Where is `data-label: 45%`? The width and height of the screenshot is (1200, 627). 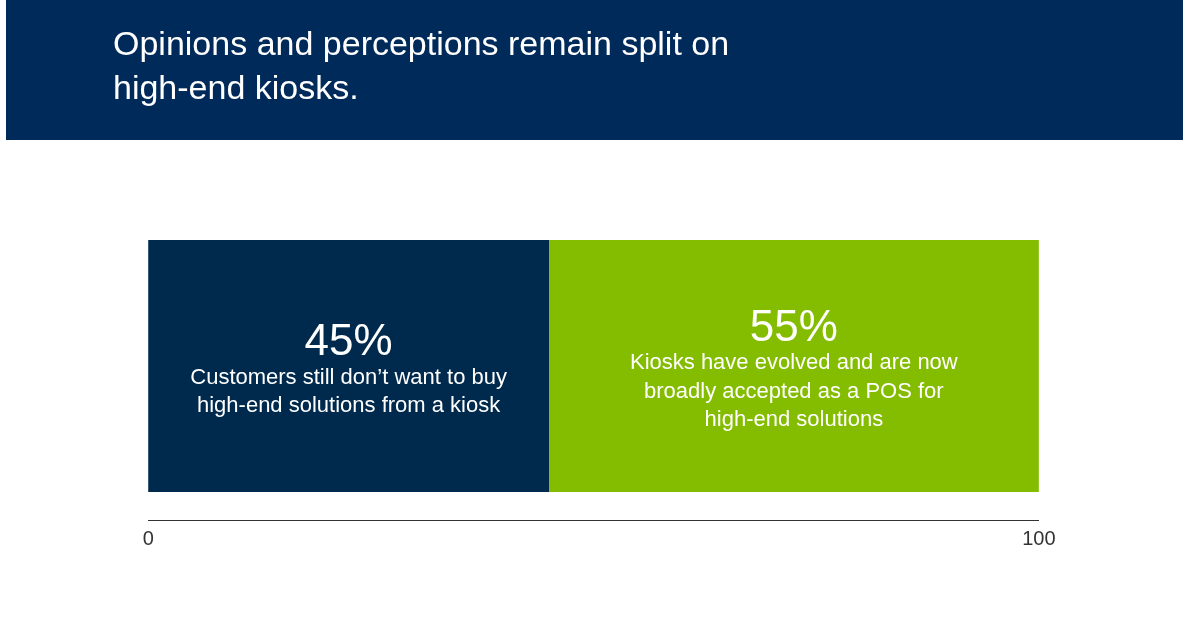
data-label: 45% is located at coordinates (348, 339).